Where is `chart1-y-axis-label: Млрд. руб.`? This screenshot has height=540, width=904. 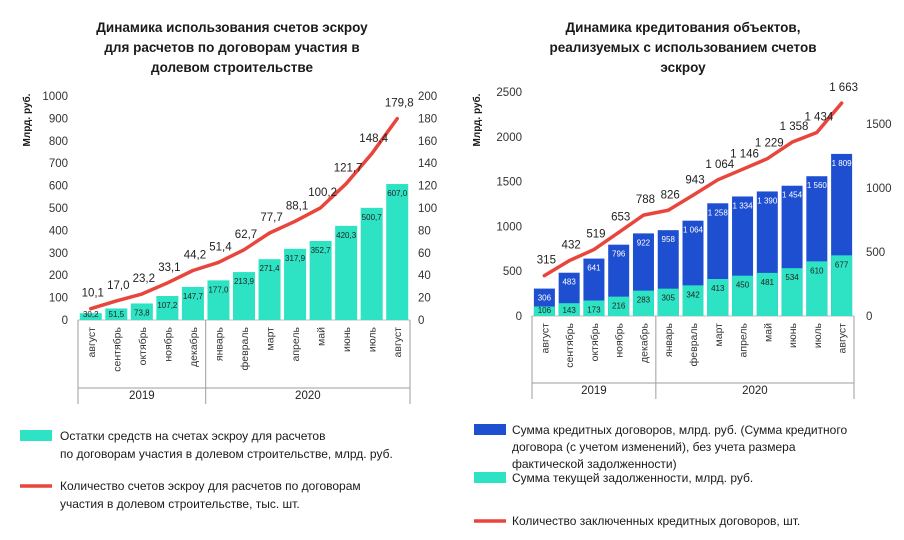
chart1-y-axis-label: Млрд. руб. is located at coordinates (27, 119).